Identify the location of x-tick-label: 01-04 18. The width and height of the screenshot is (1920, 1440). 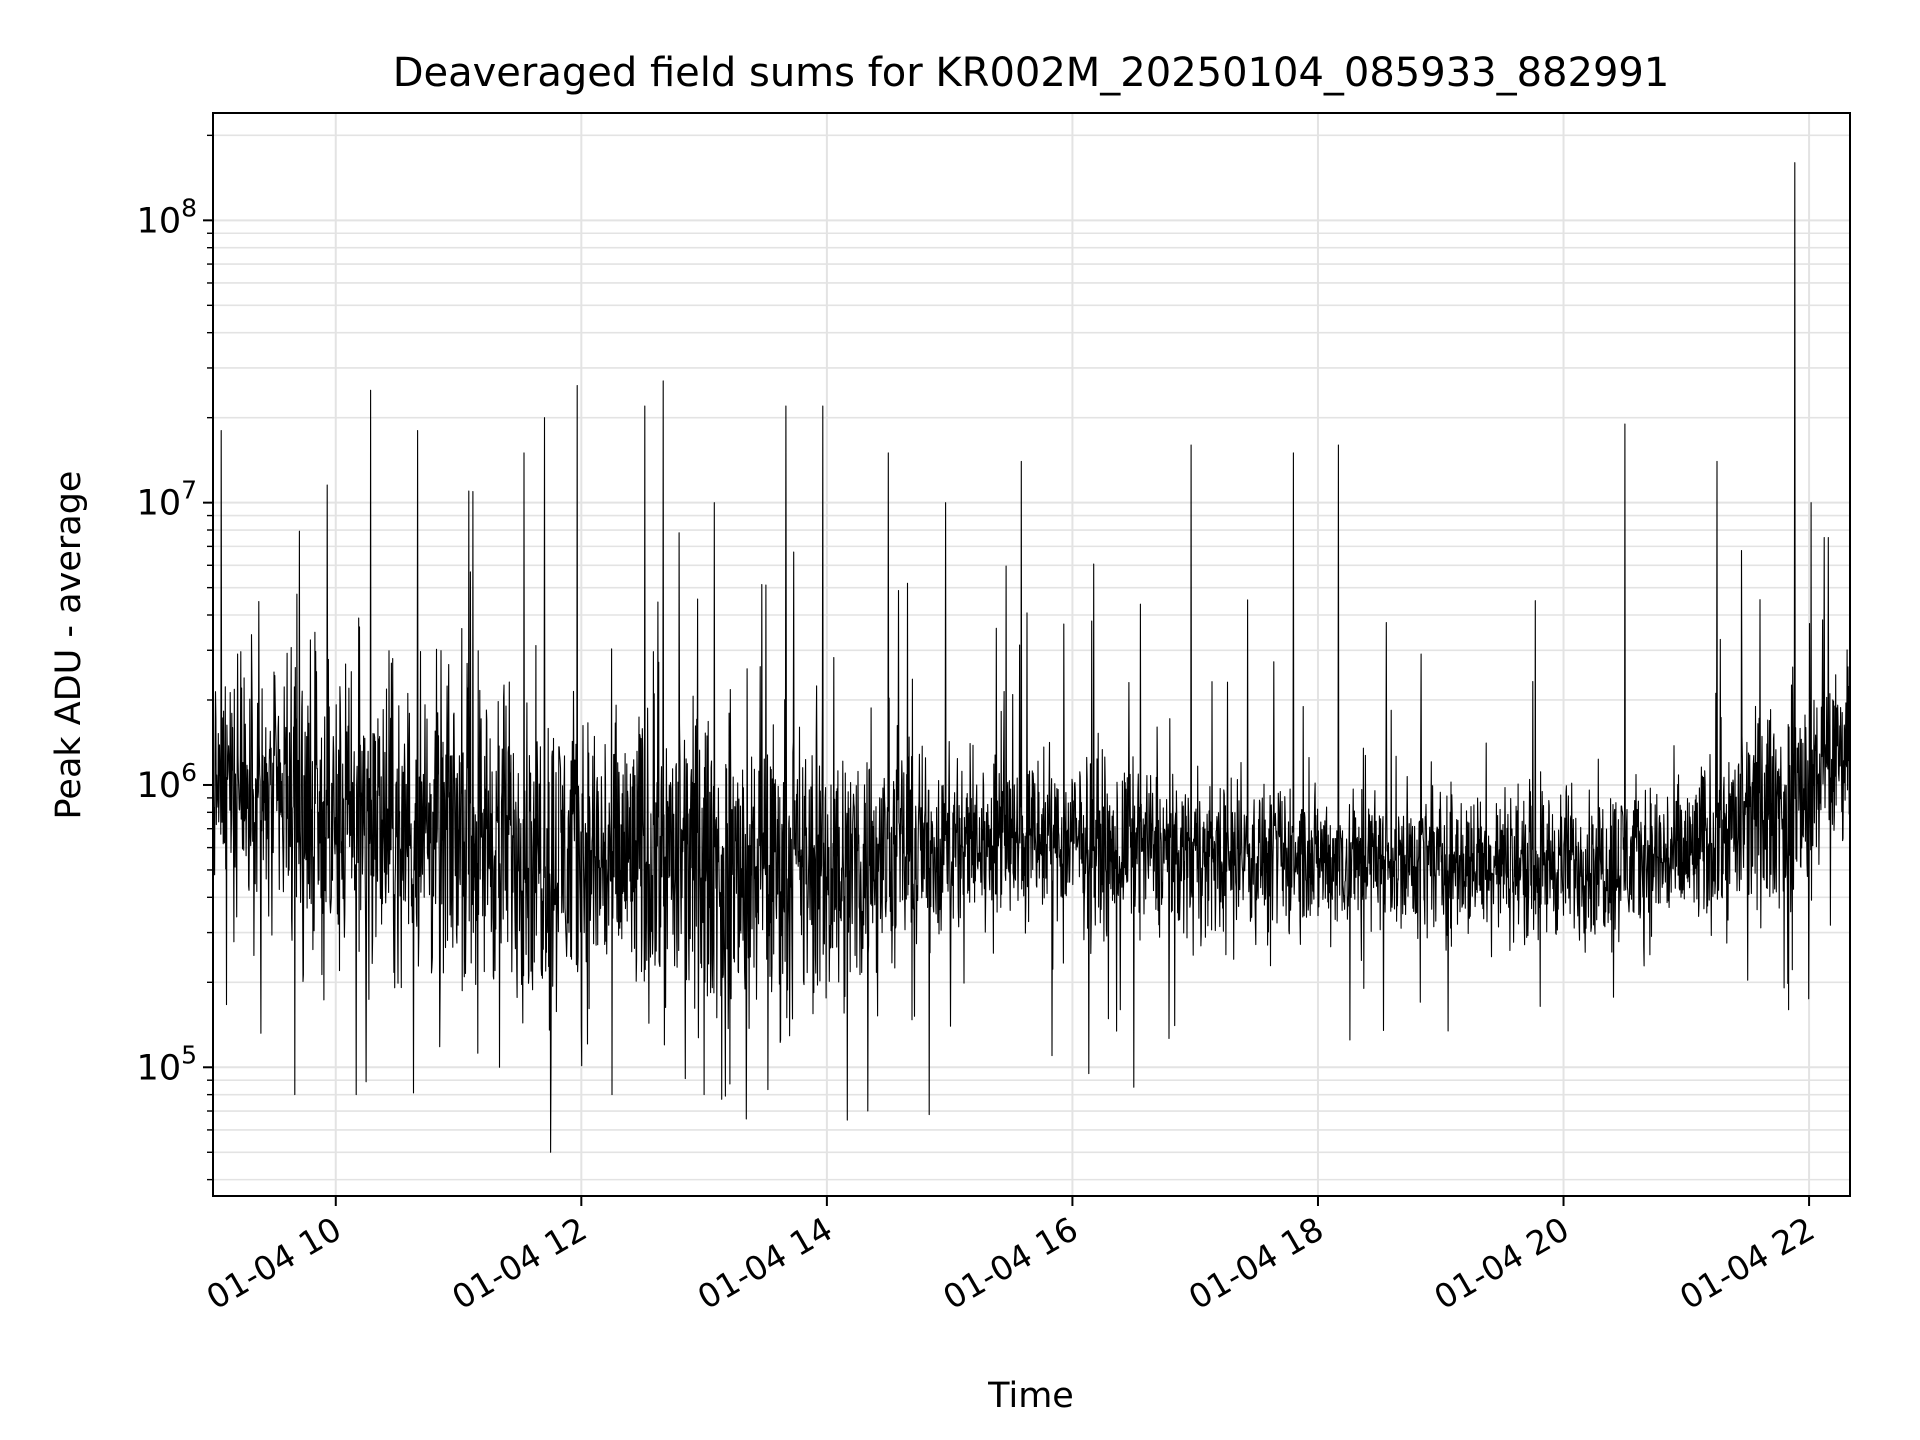
(1256, 1263).